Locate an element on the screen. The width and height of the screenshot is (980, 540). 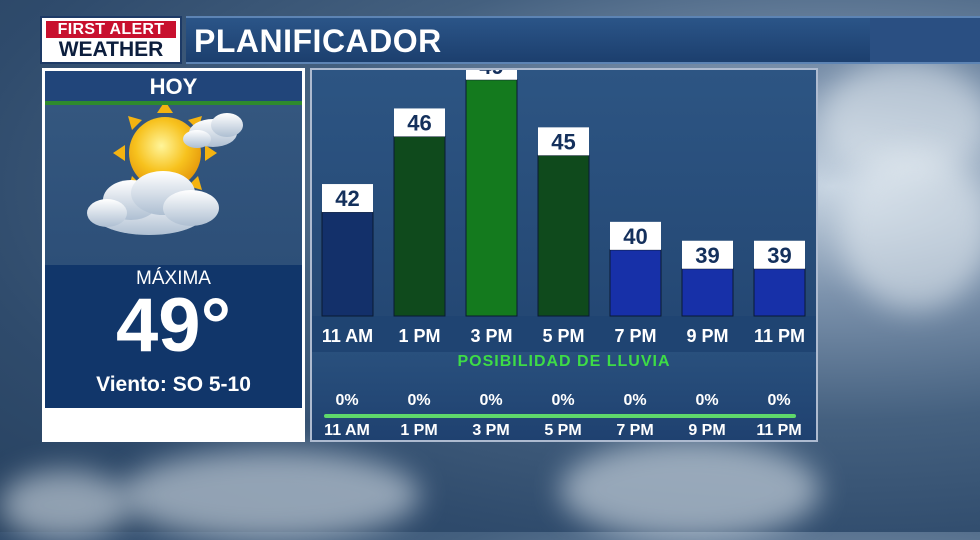
time-tick-label: 3 PM is located at coordinates (491, 336).